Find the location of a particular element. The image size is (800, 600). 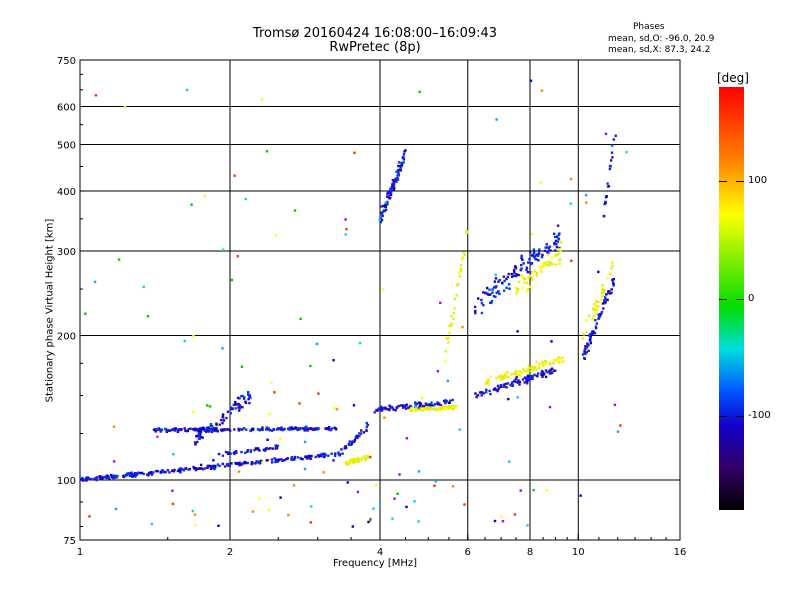

y-tick-label: 300 is located at coordinates (66, 252).